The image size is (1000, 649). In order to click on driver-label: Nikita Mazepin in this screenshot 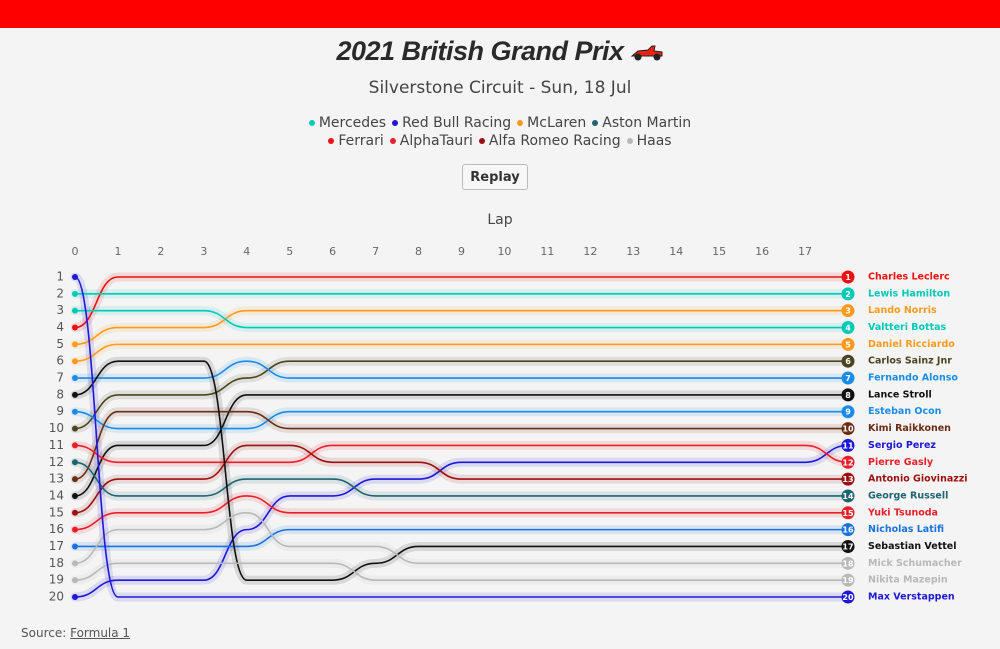, I will do `click(908, 580)`.